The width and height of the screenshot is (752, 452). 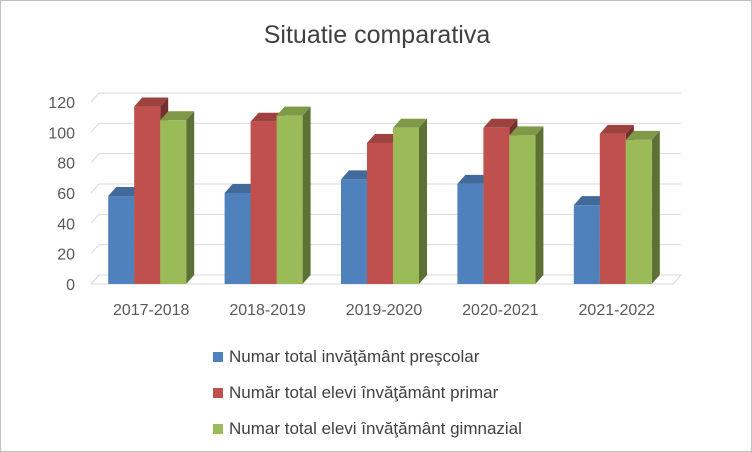 I want to click on x-tick-label: 2020-2021, so click(x=500, y=310).